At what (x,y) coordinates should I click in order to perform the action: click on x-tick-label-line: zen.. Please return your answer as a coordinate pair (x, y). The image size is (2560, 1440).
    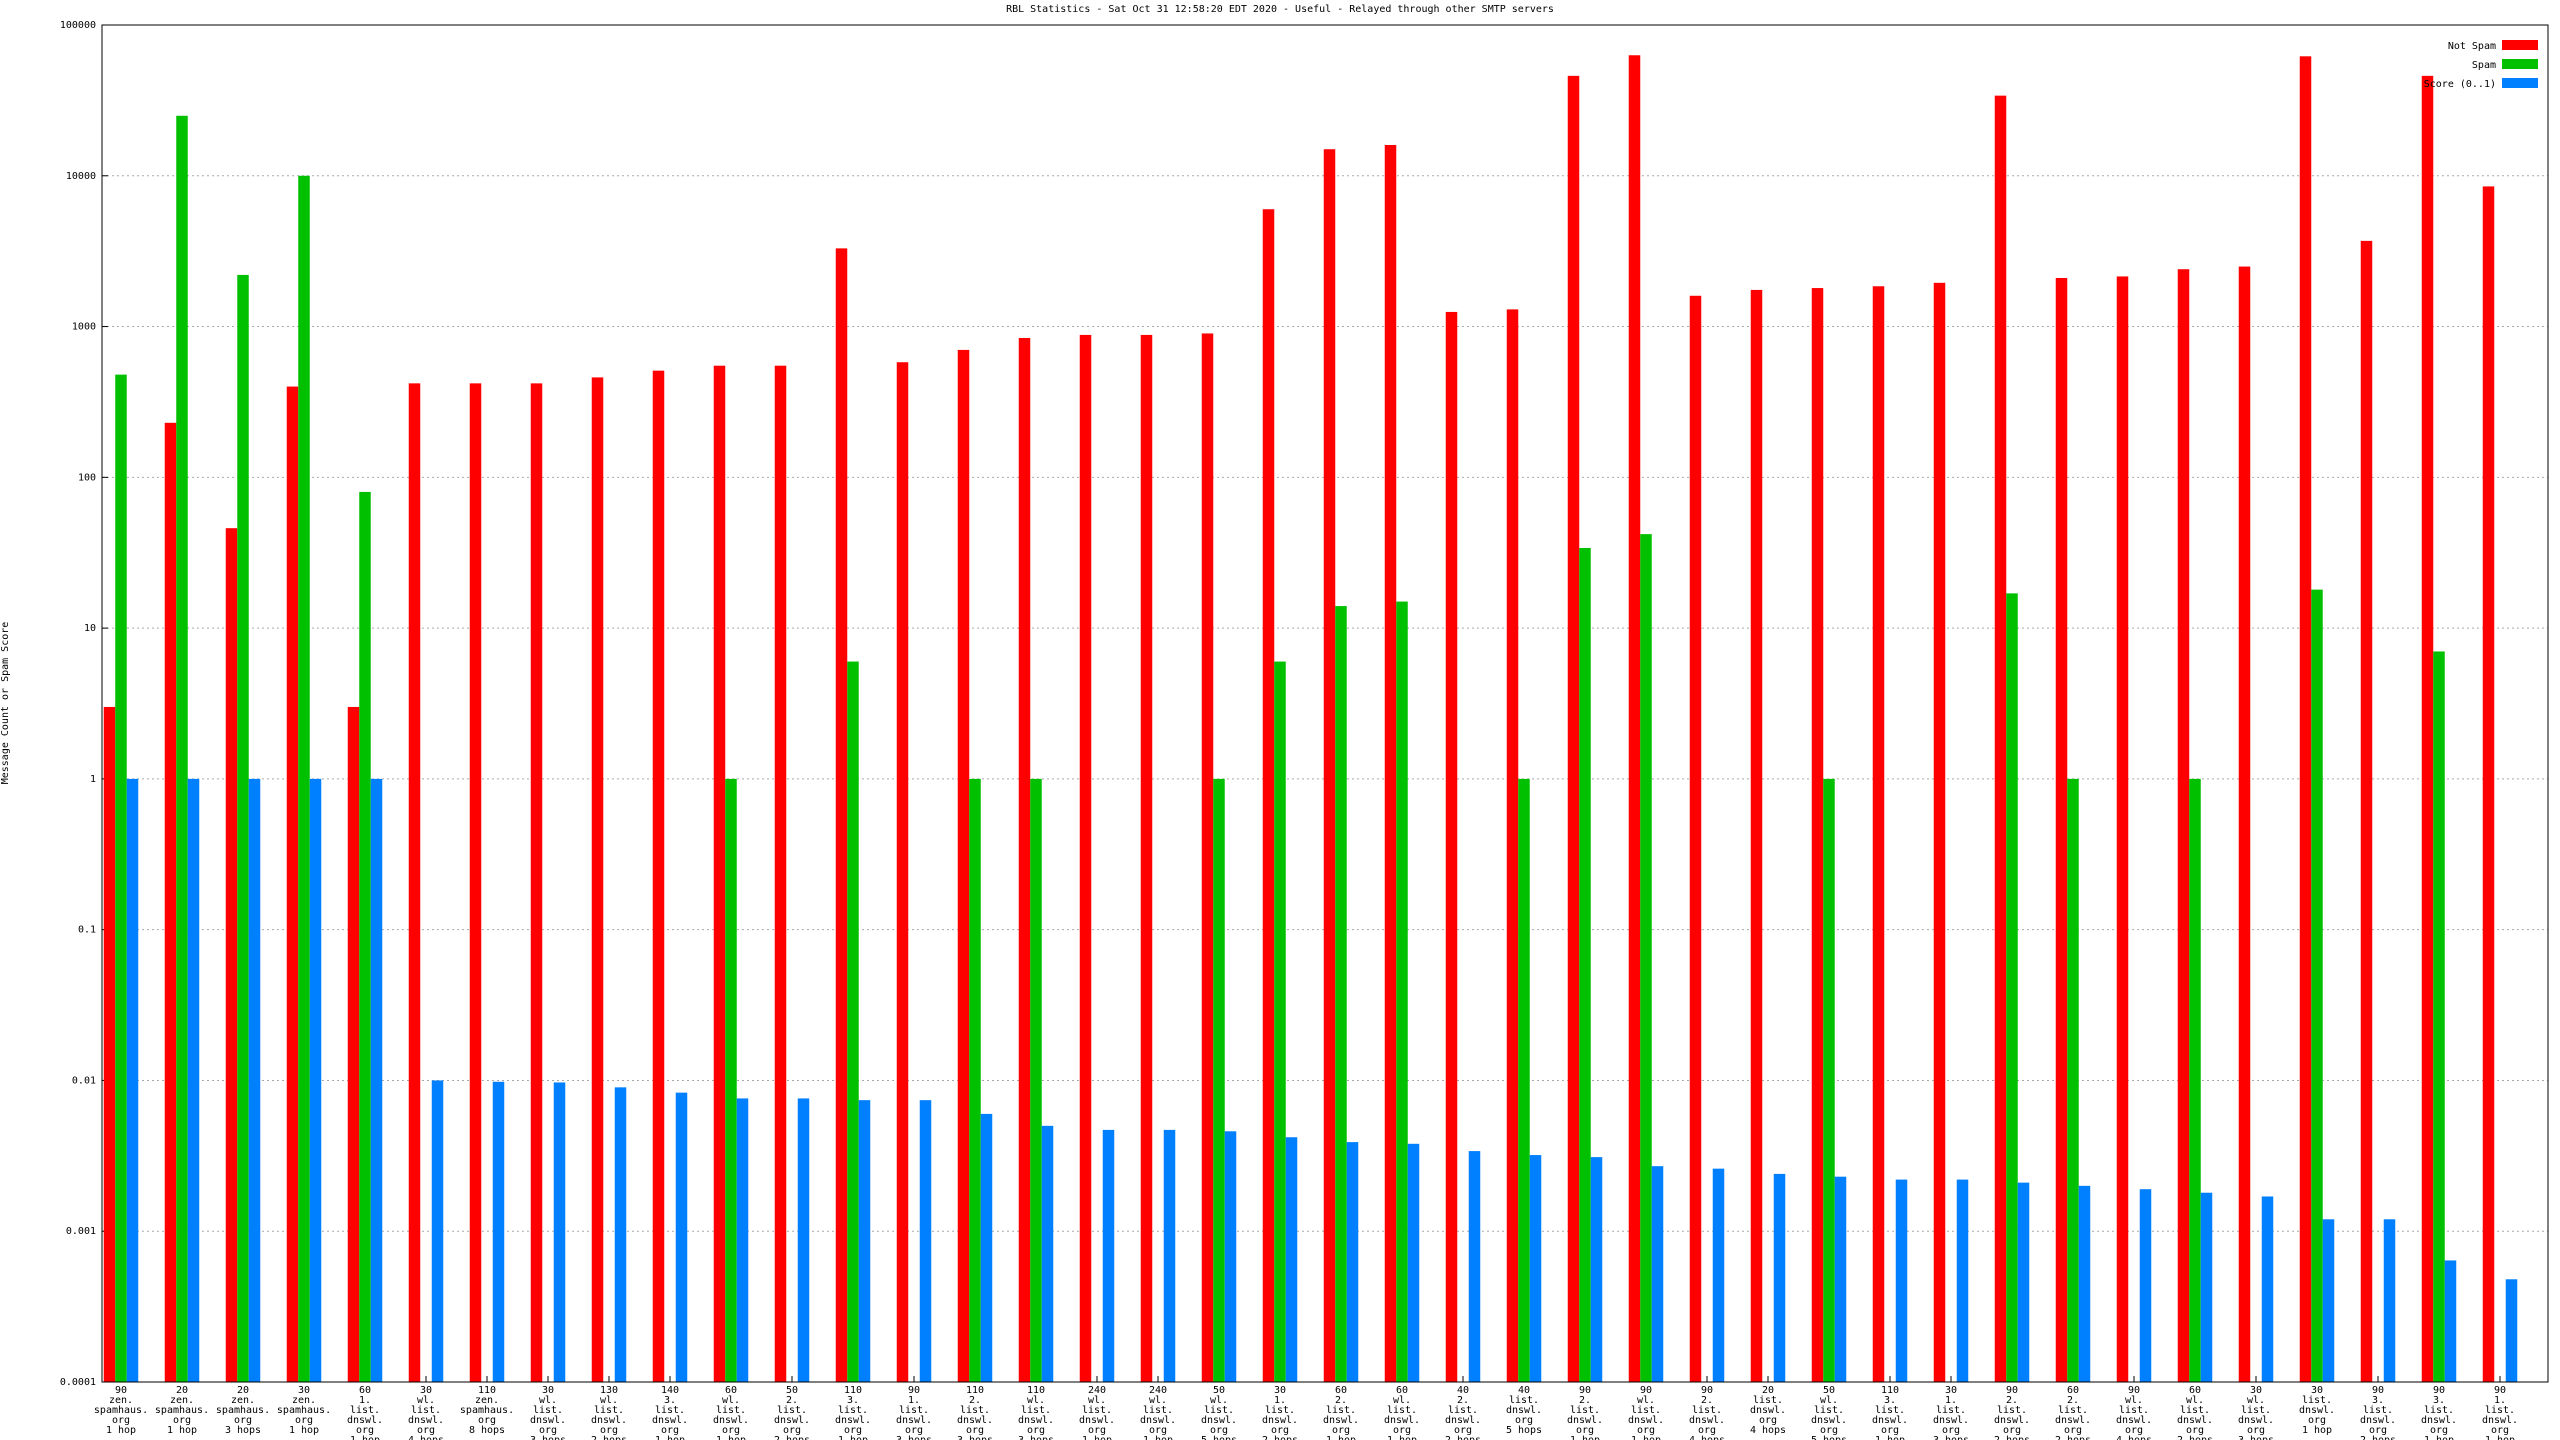
    Looking at the image, I should click on (304, 1400).